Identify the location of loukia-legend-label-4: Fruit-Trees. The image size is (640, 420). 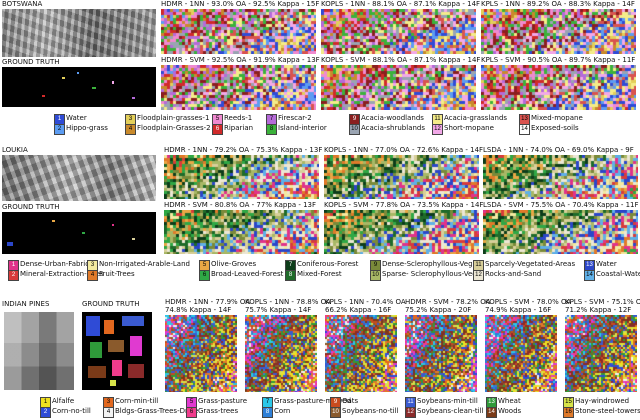
(117, 274).